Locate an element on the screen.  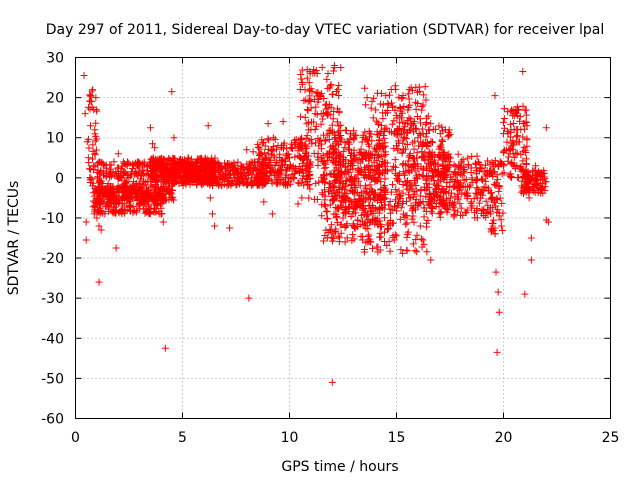
y-tick-label: -30 is located at coordinates (52, 299).